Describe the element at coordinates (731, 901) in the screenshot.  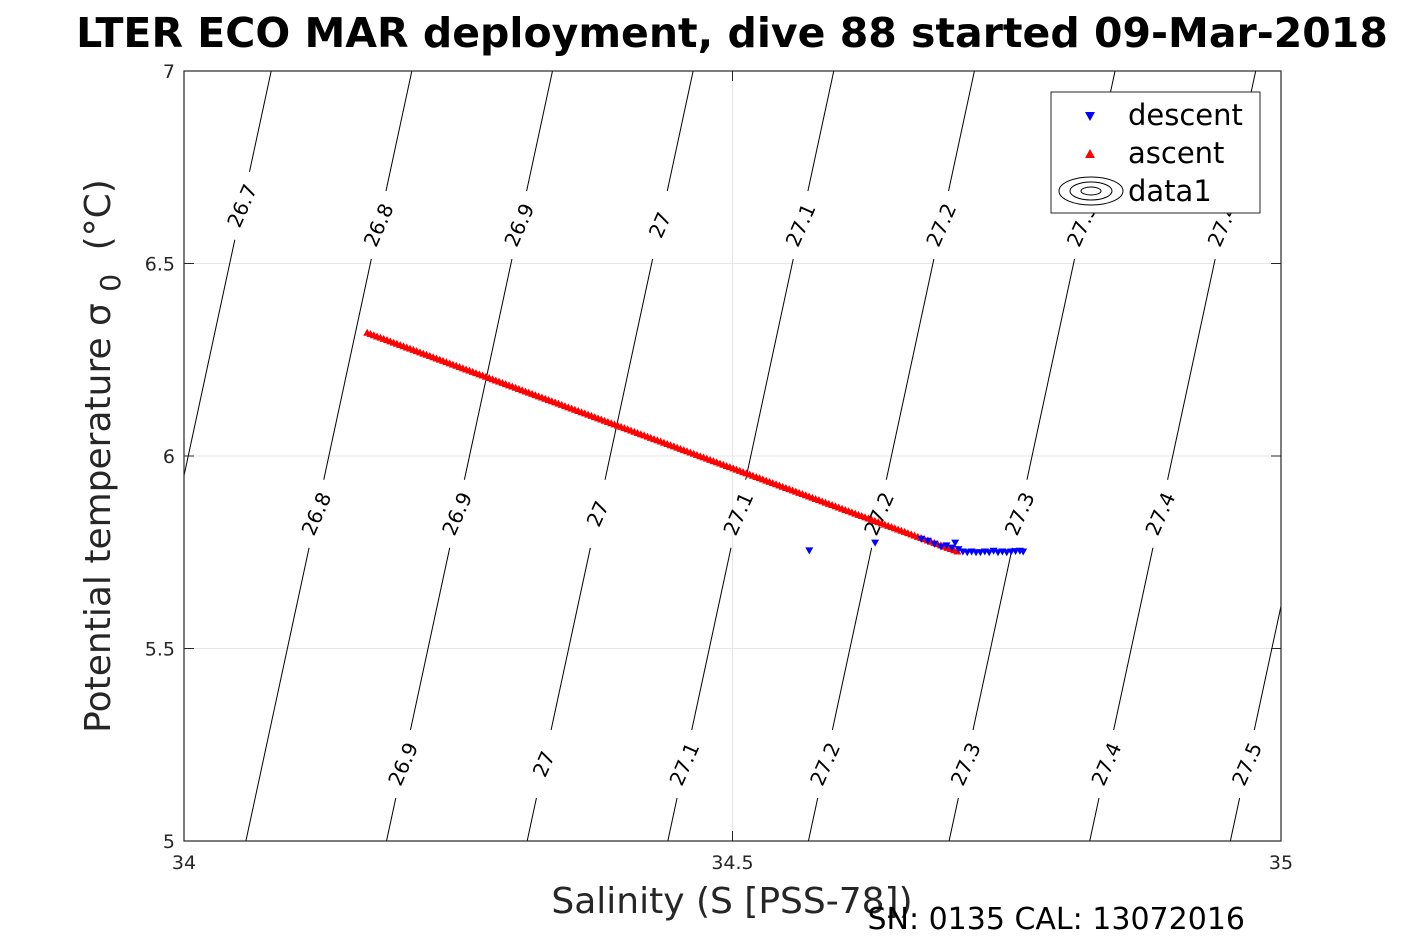
I see `x-axis-label: Salinity (S [PSS-78])` at that location.